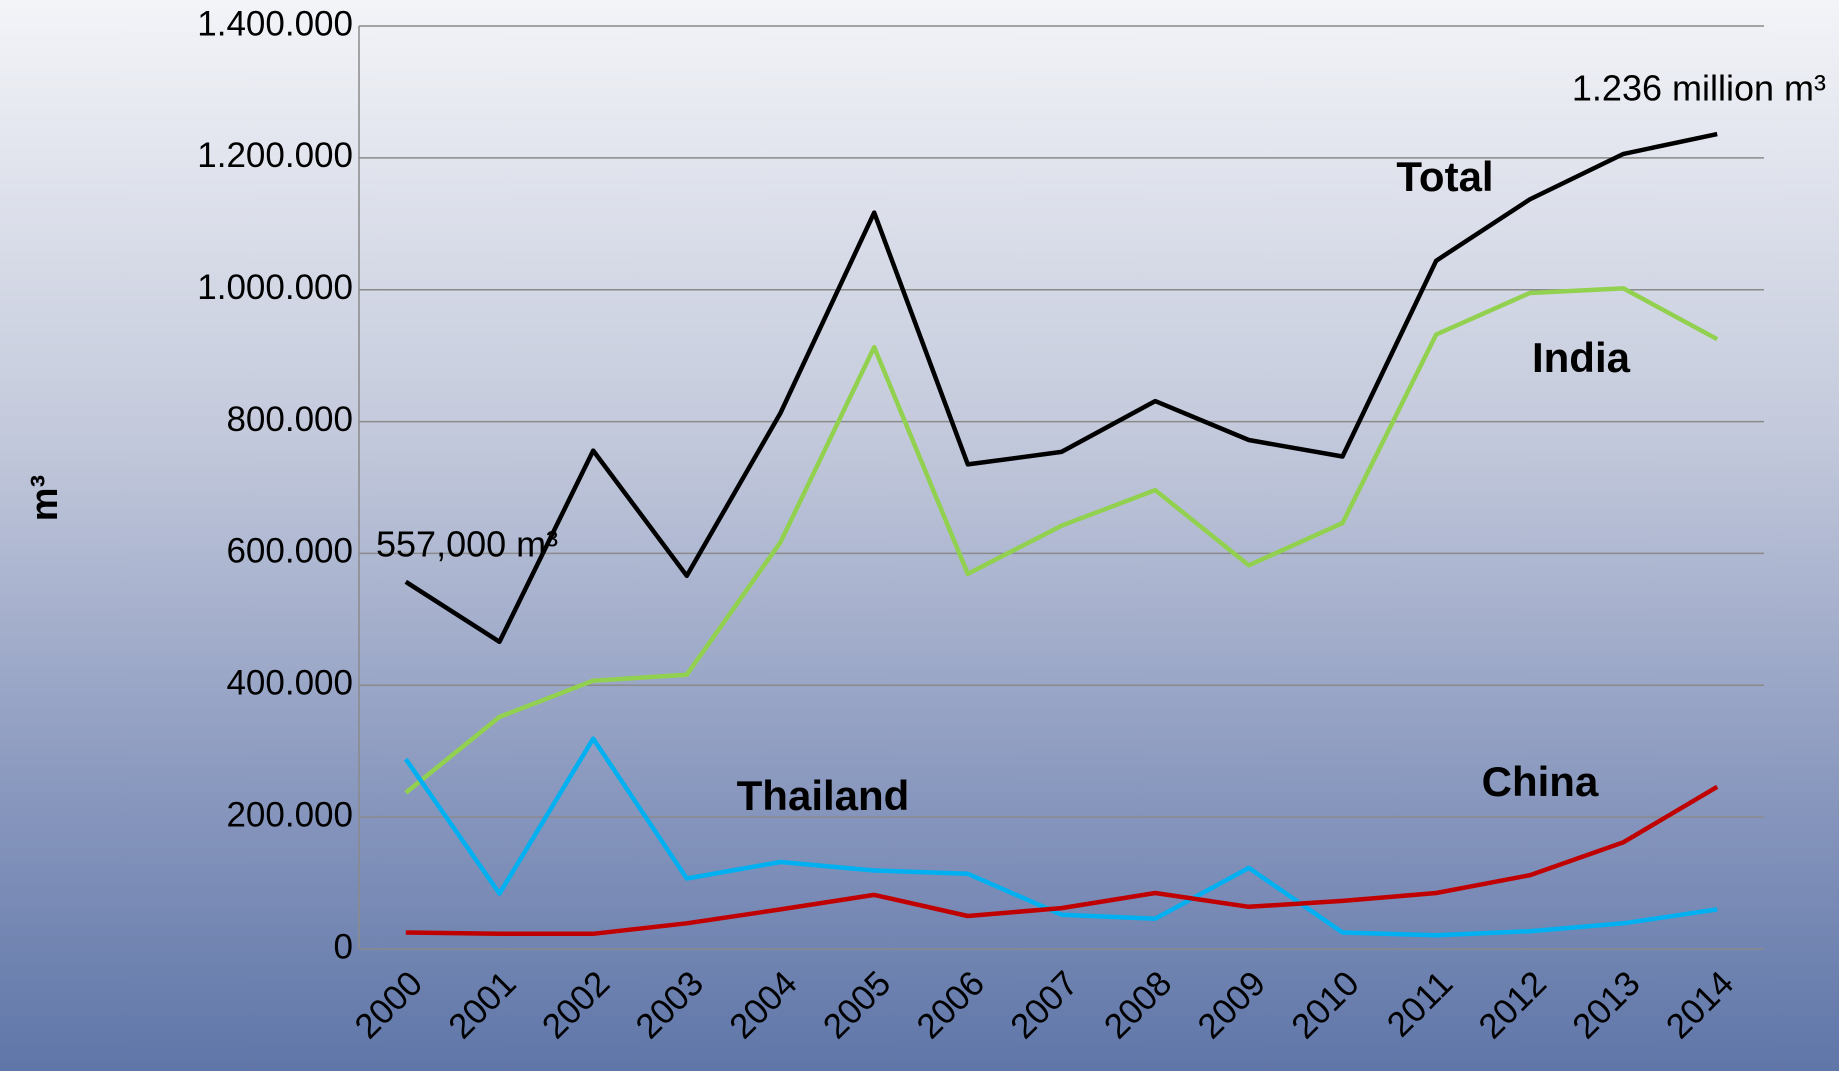 This screenshot has width=1839, height=1071. I want to click on y-tick-label: 0, so click(343, 946).